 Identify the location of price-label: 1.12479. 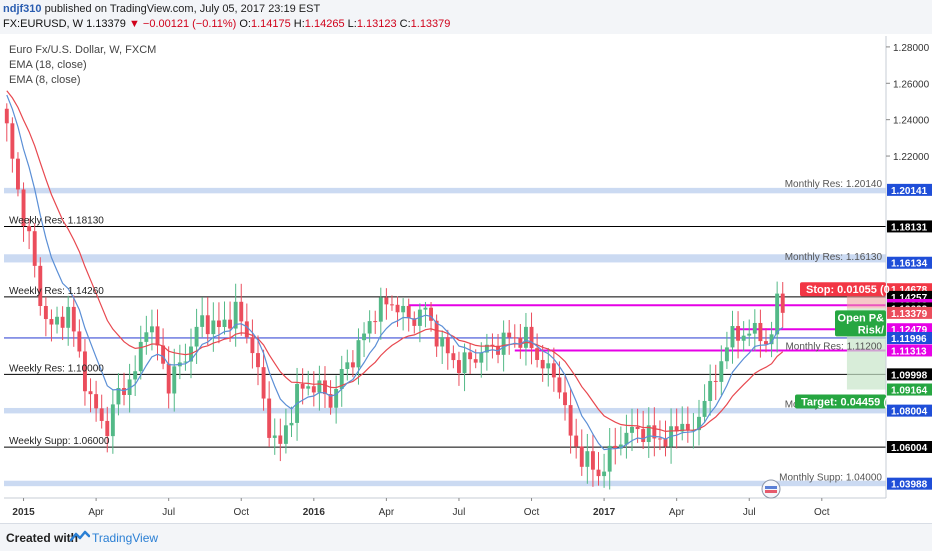
(909, 330).